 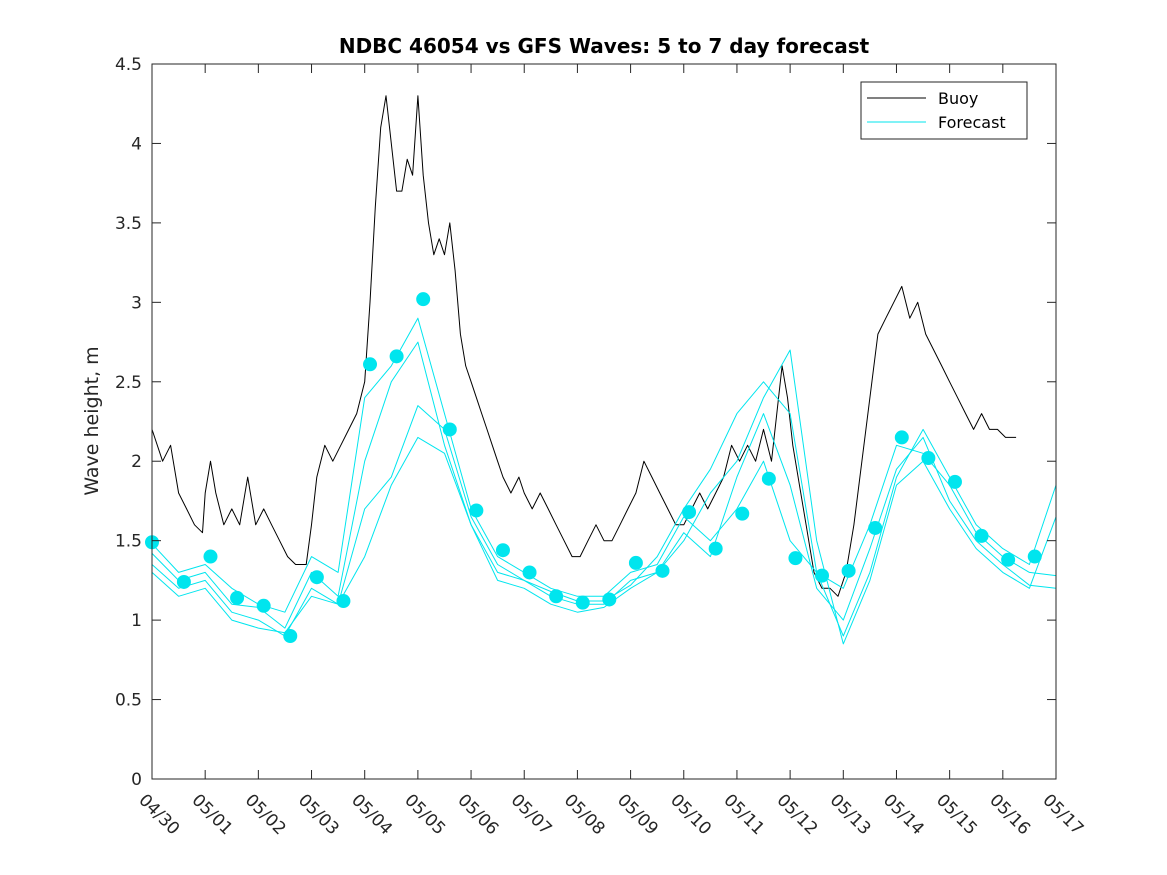 What do you see at coordinates (136, 780) in the screenshot?
I see `y-tick-label-0: 0` at bounding box center [136, 780].